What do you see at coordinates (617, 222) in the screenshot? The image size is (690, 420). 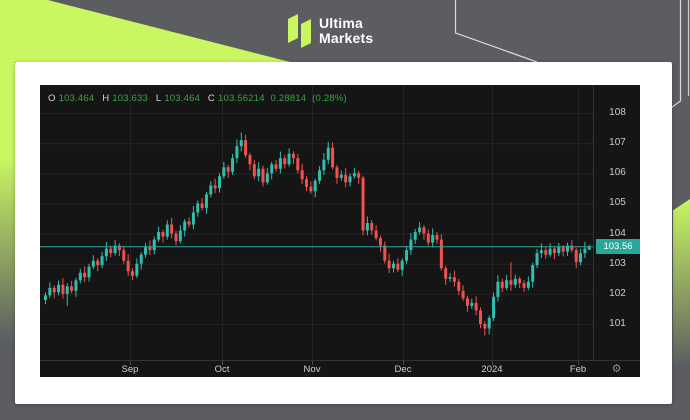 I see `price-axis: 108 107 106 105 104 103 102 101 103.56` at bounding box center [617, 222].